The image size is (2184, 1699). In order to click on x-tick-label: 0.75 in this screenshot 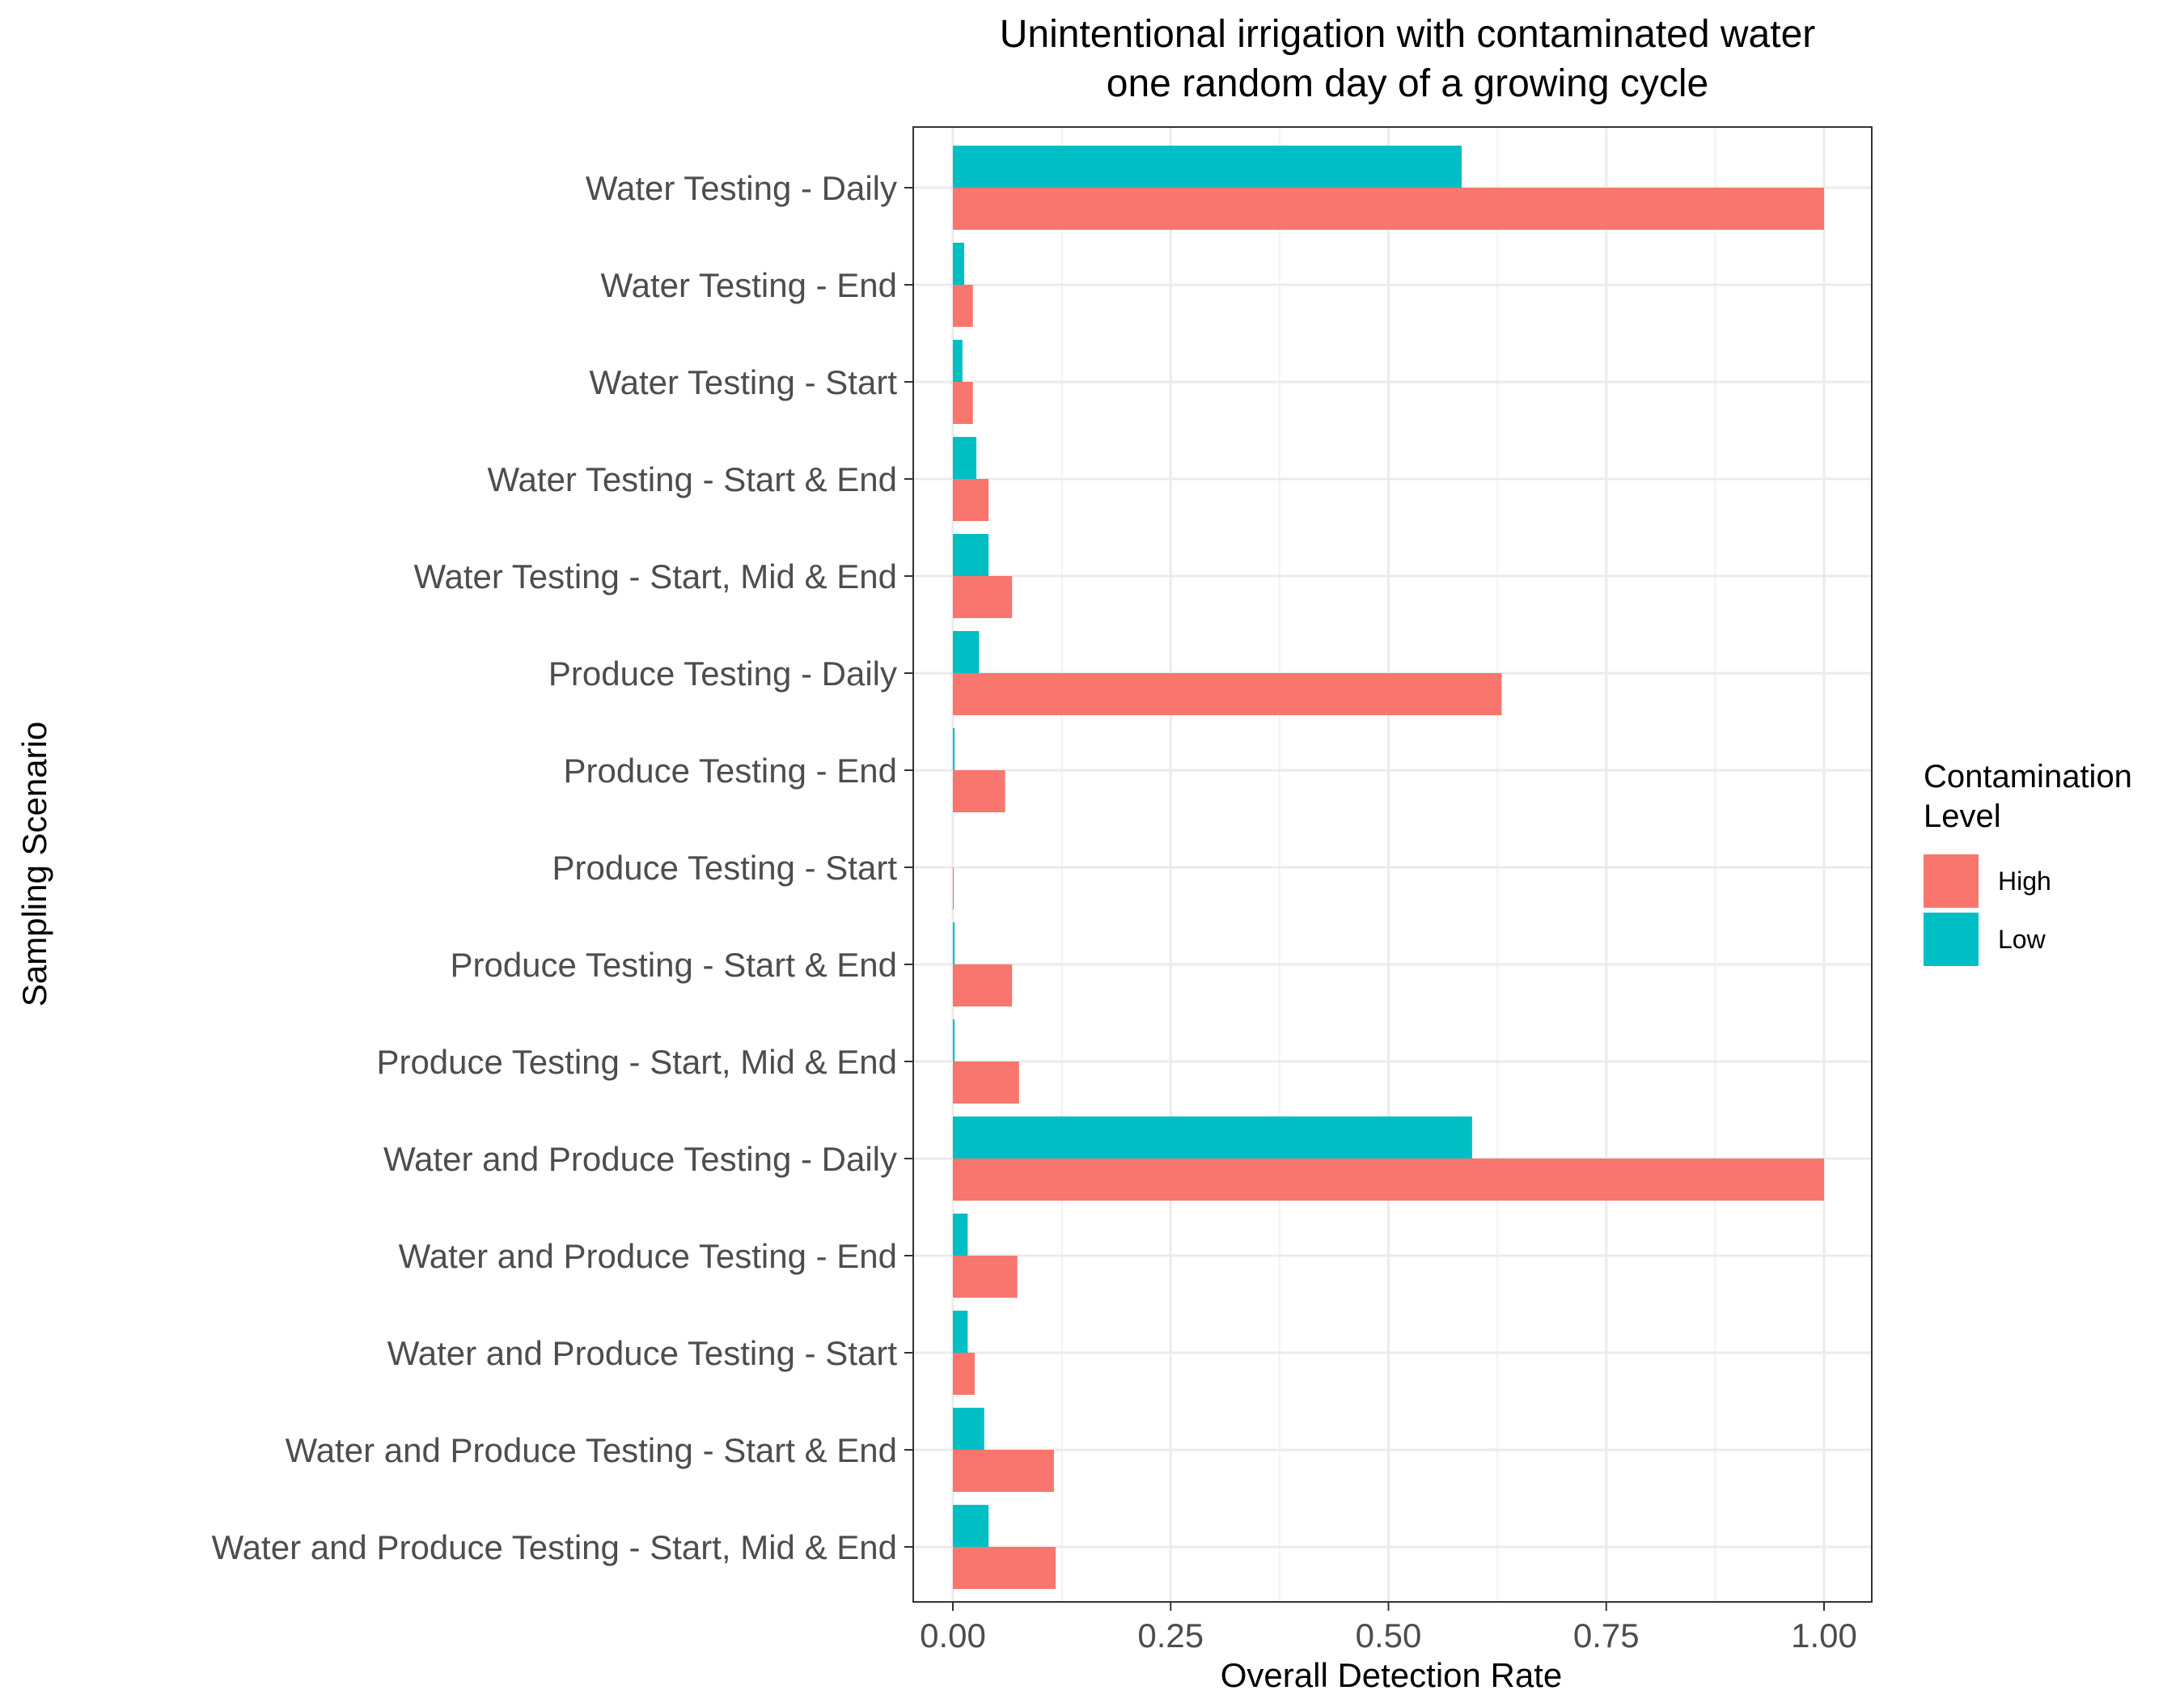, I will do `click(1606, 1635)`.